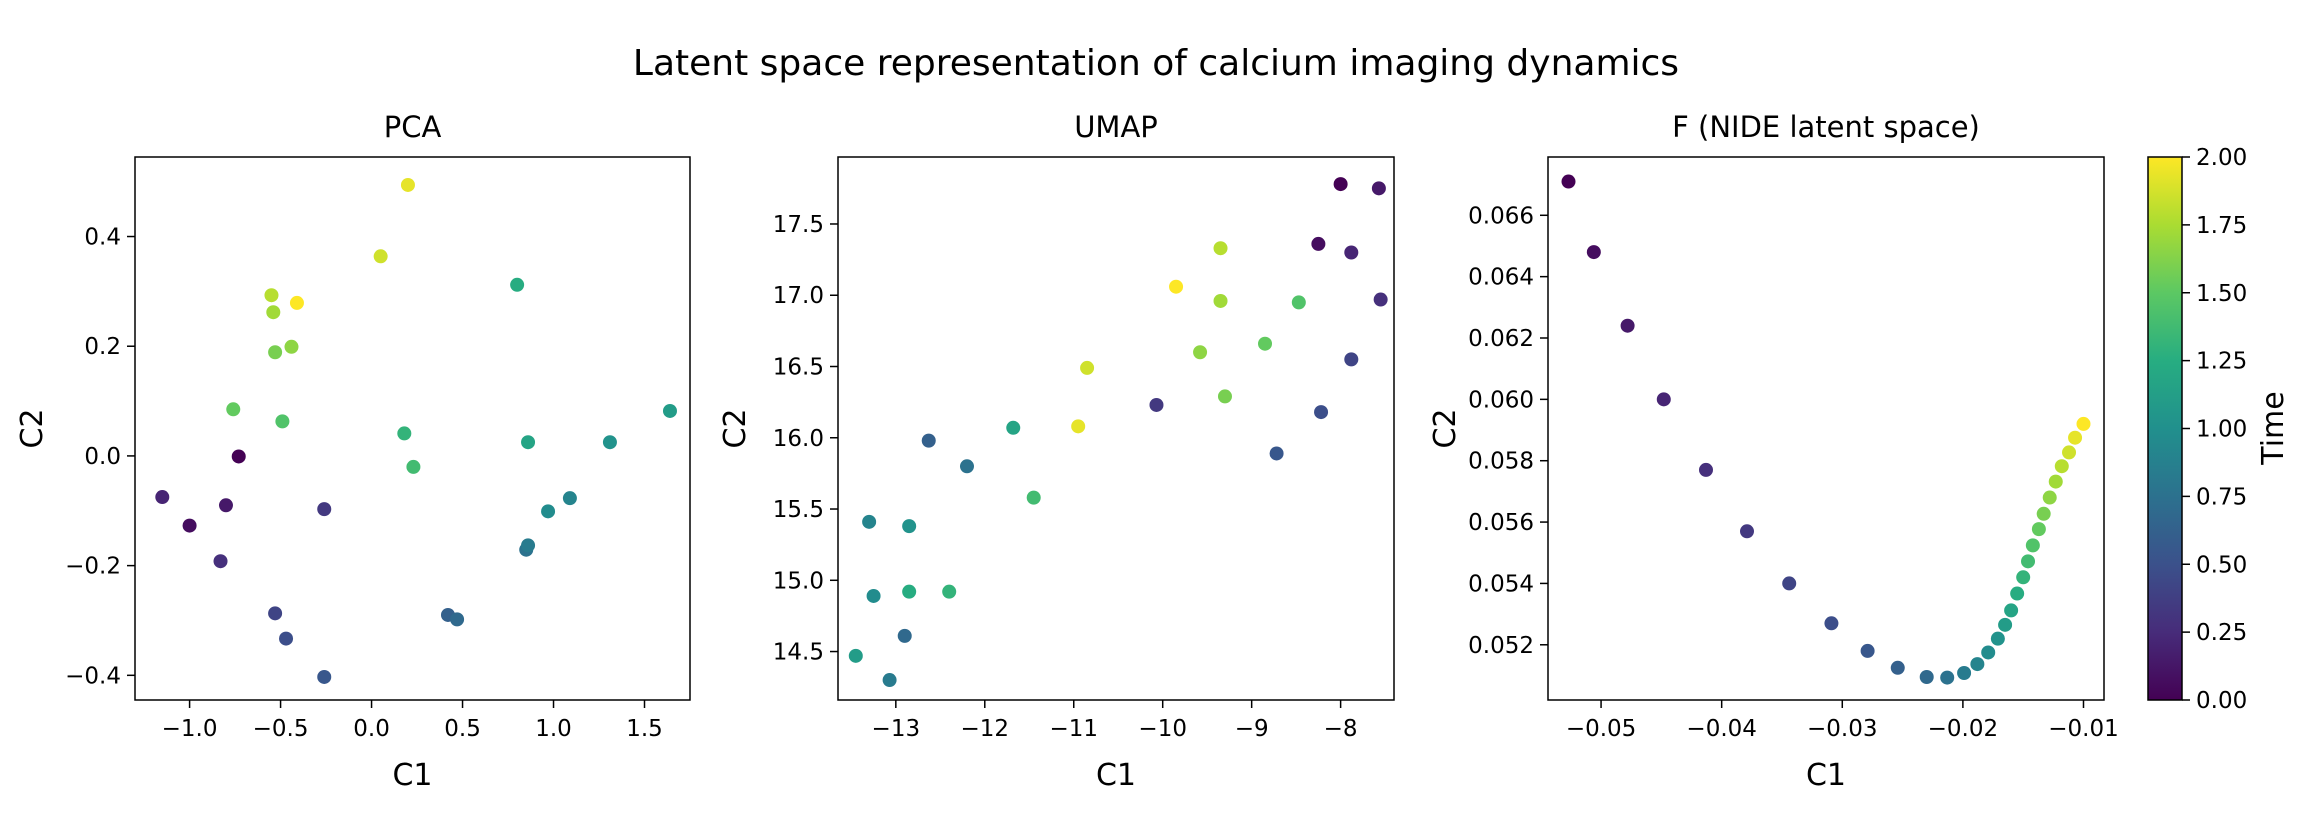 The image size is (2312, 827). I want to click on y-tick-label: 0.058, so click(1501, 462).